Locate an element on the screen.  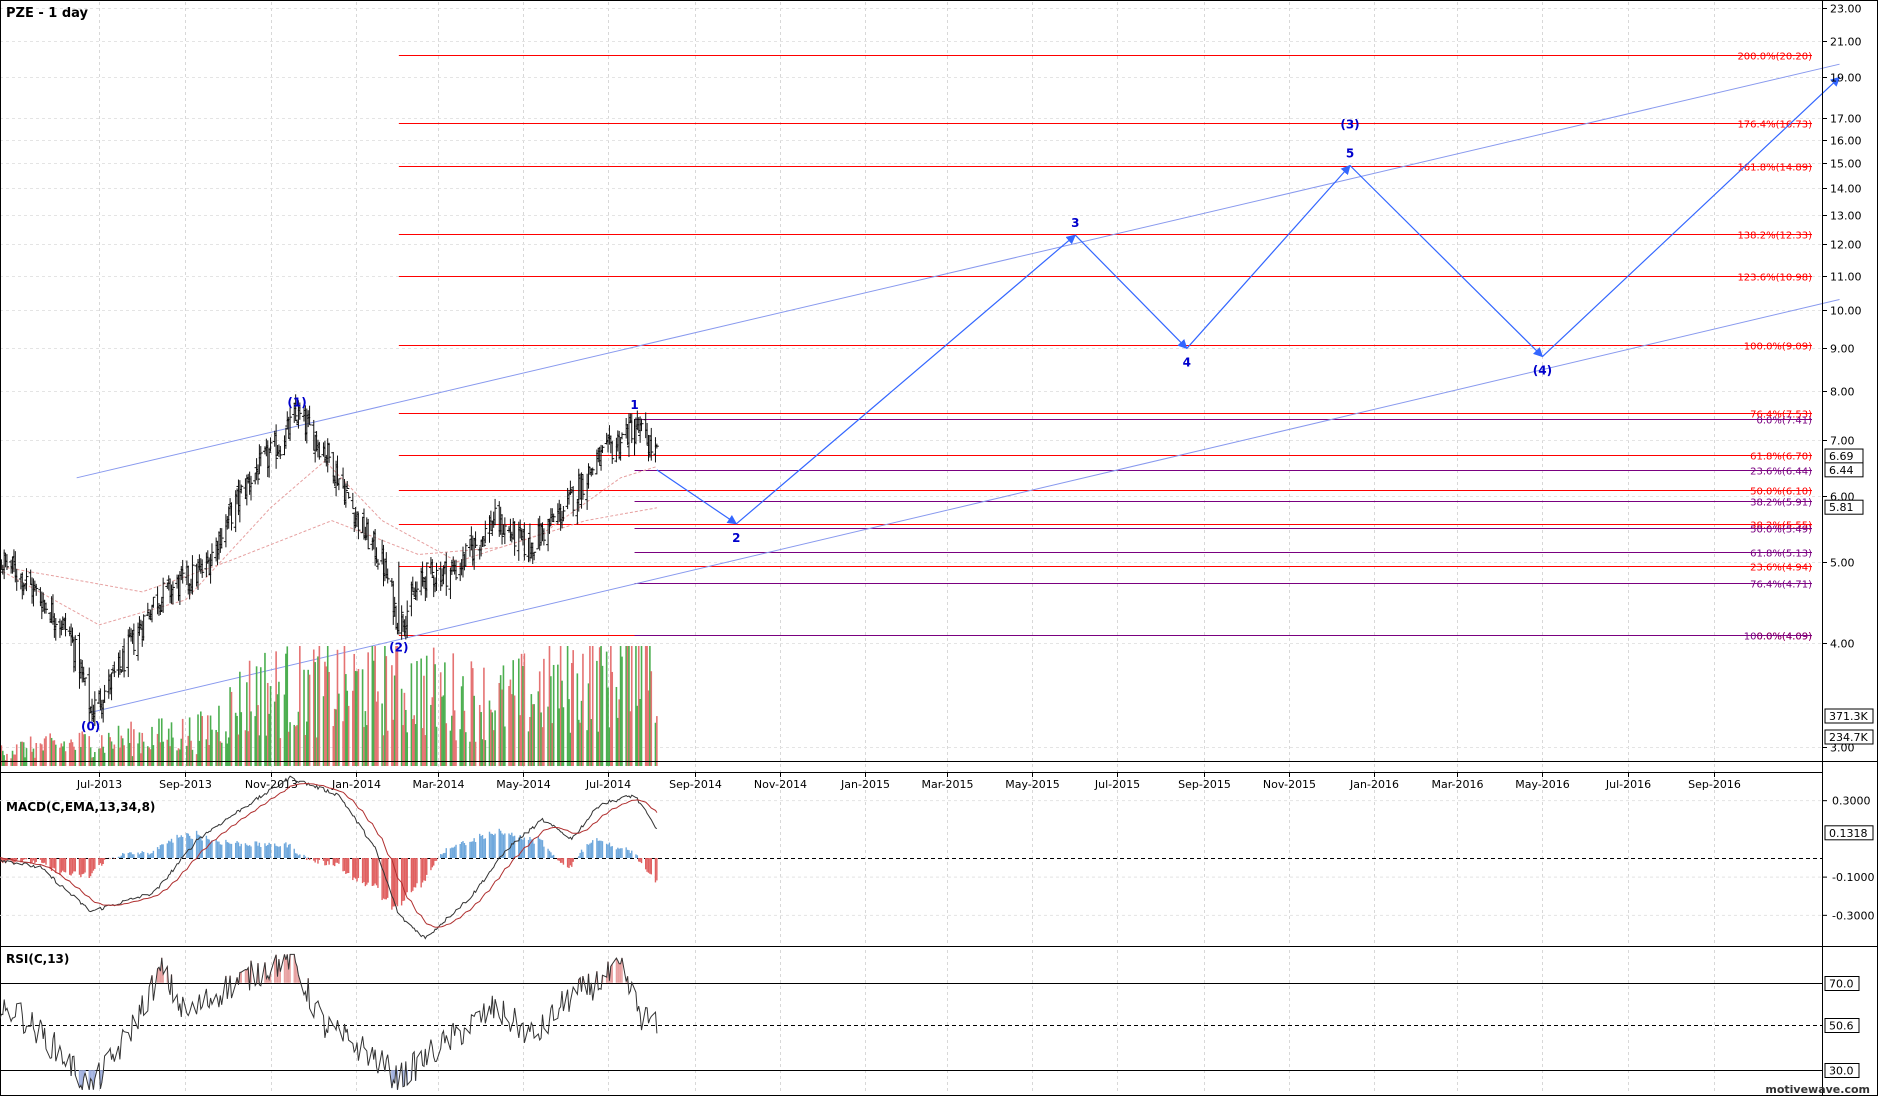
fib-red-label: 200.0%(20.20) is located at coordinates (1774, 57).